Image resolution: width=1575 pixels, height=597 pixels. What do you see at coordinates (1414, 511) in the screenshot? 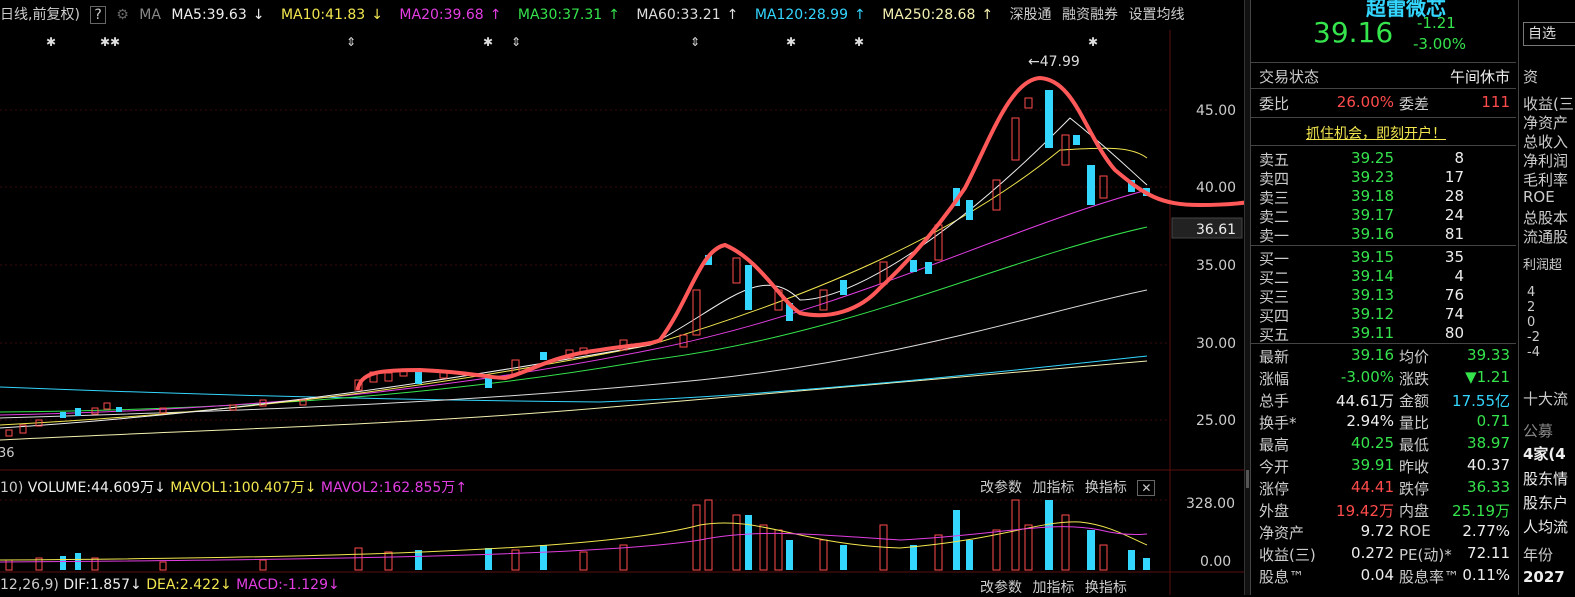
I see `stat-label-2: 内盘` at bounding box center [1414, 511].